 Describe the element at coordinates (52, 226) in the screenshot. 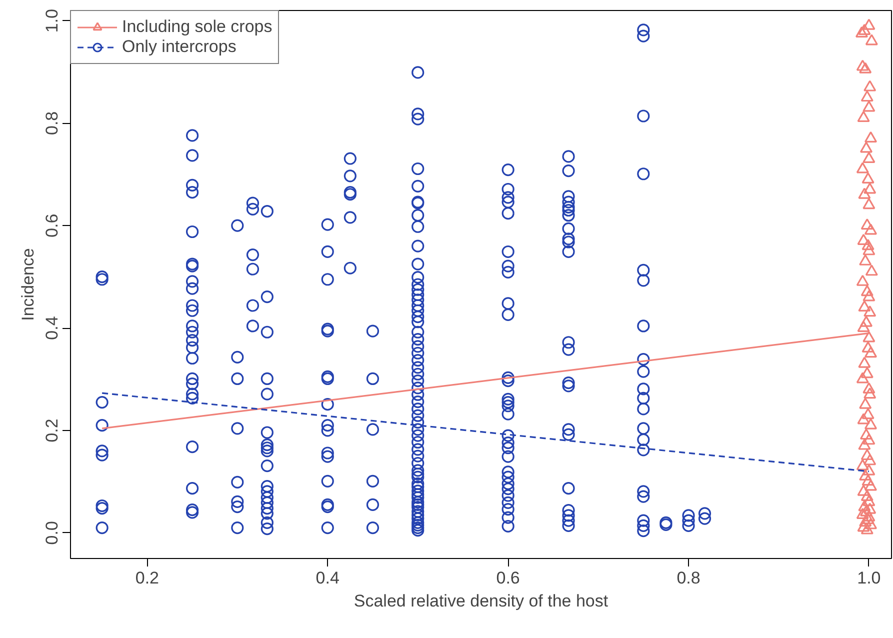

I see `y-tick-label: 0.6` at that location.